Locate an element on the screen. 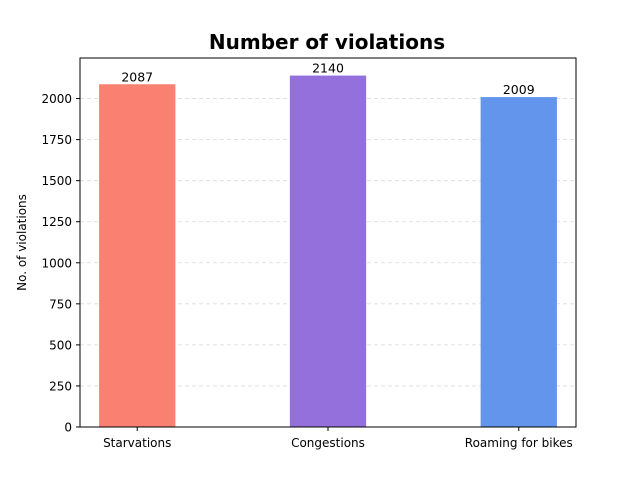 The width and height of the screenshot is (640, 480). bar-value-label: 2009 is located at coordinates (519, 89).